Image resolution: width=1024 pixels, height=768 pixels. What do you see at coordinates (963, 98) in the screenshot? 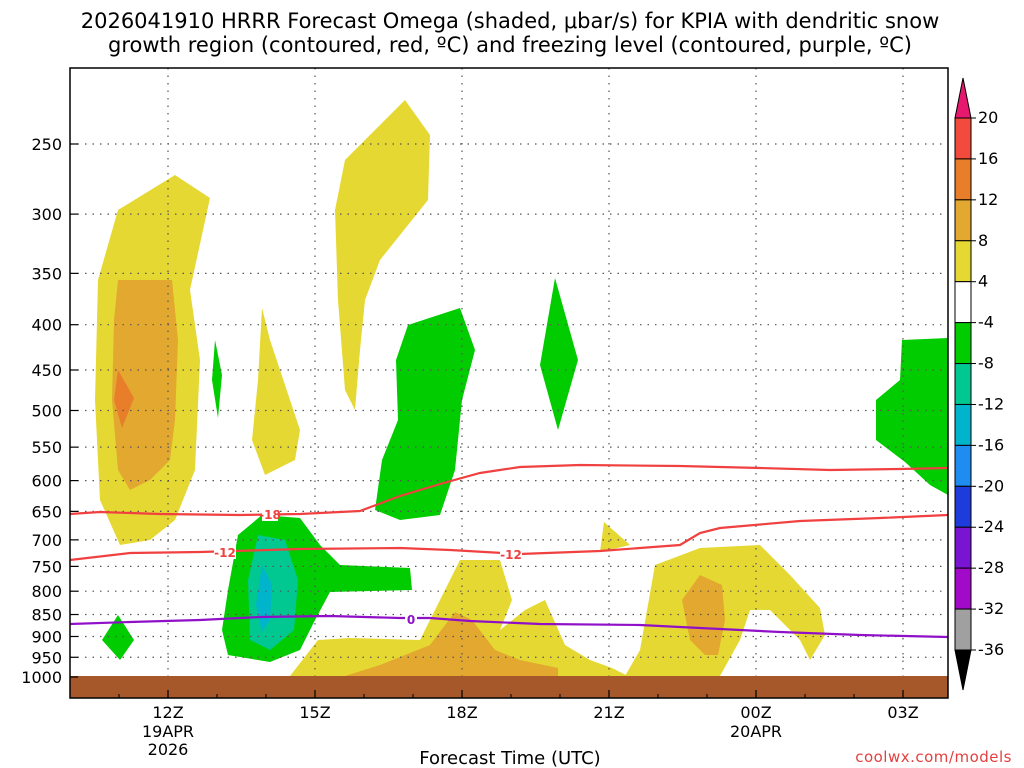
I see `colorbar-arrow-top` at bounding box center [963, 98].